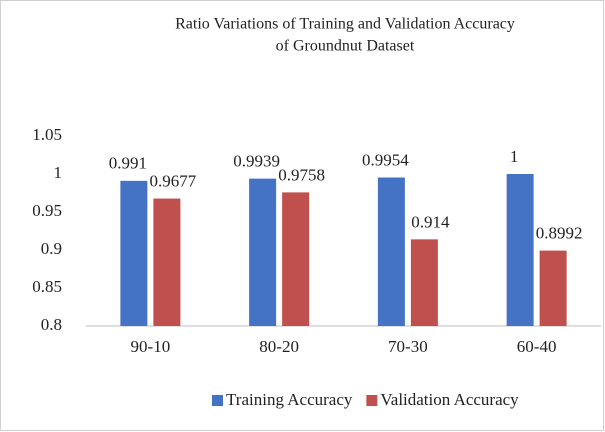  I want to click on data-label: 0.9954, so click(385, 159).